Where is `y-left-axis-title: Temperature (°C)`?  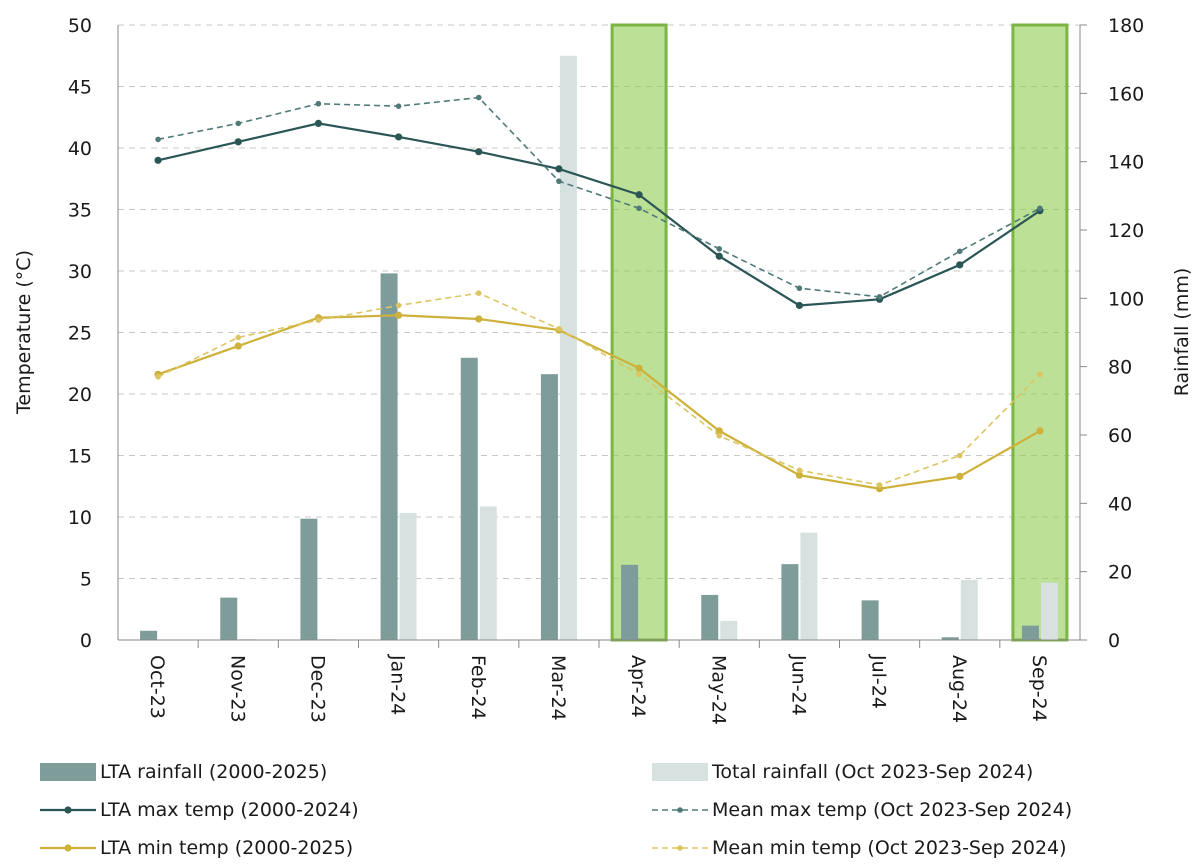
y-left-axis-title: Temperature (°C) is located at coordinates (24, 332).